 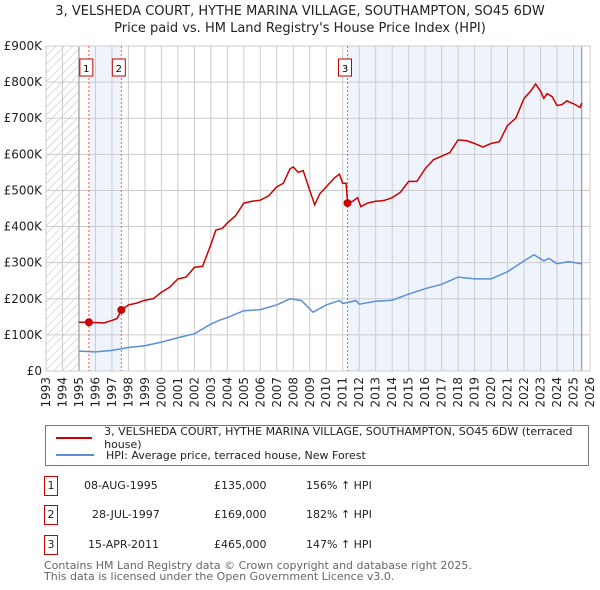 What do you see at coordinates (392, 392) in the screenshot?
I see `x-tick-label: 2014` at bounding box center [392, 392].